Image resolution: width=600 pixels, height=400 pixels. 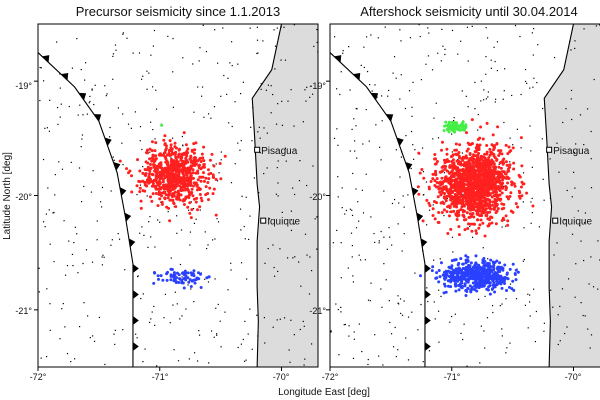 I want to click on green-cluster-events, so click(x=162, y=125).